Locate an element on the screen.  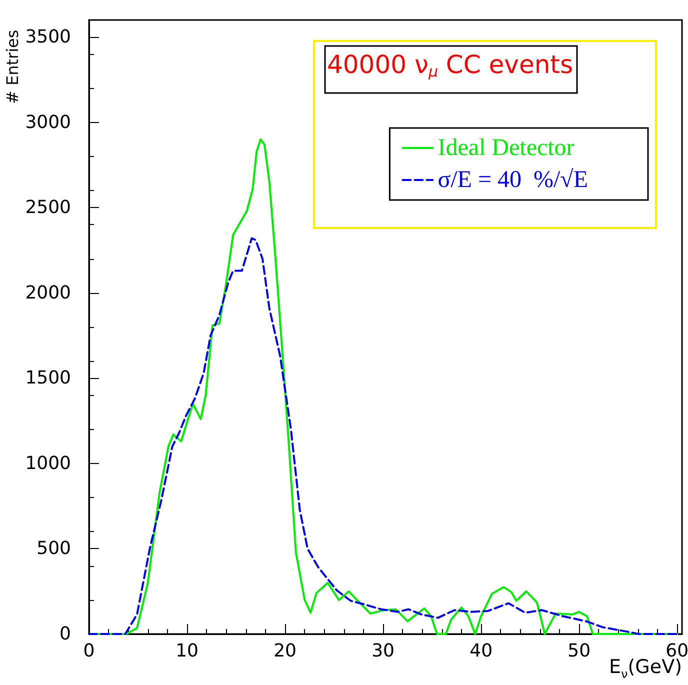
y-tick-label: 0 is located at coordinates (65, 634).